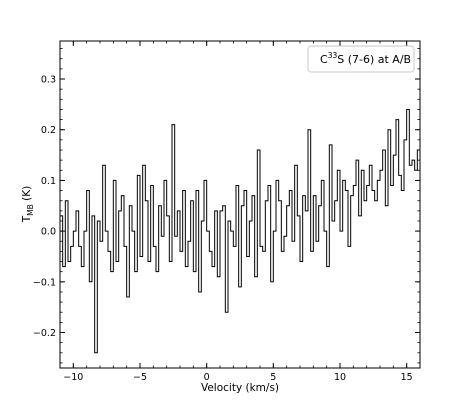  Describe the element at coordinates (207, 377) in the screenshot. I see `x-tick-label: 0` at that location.